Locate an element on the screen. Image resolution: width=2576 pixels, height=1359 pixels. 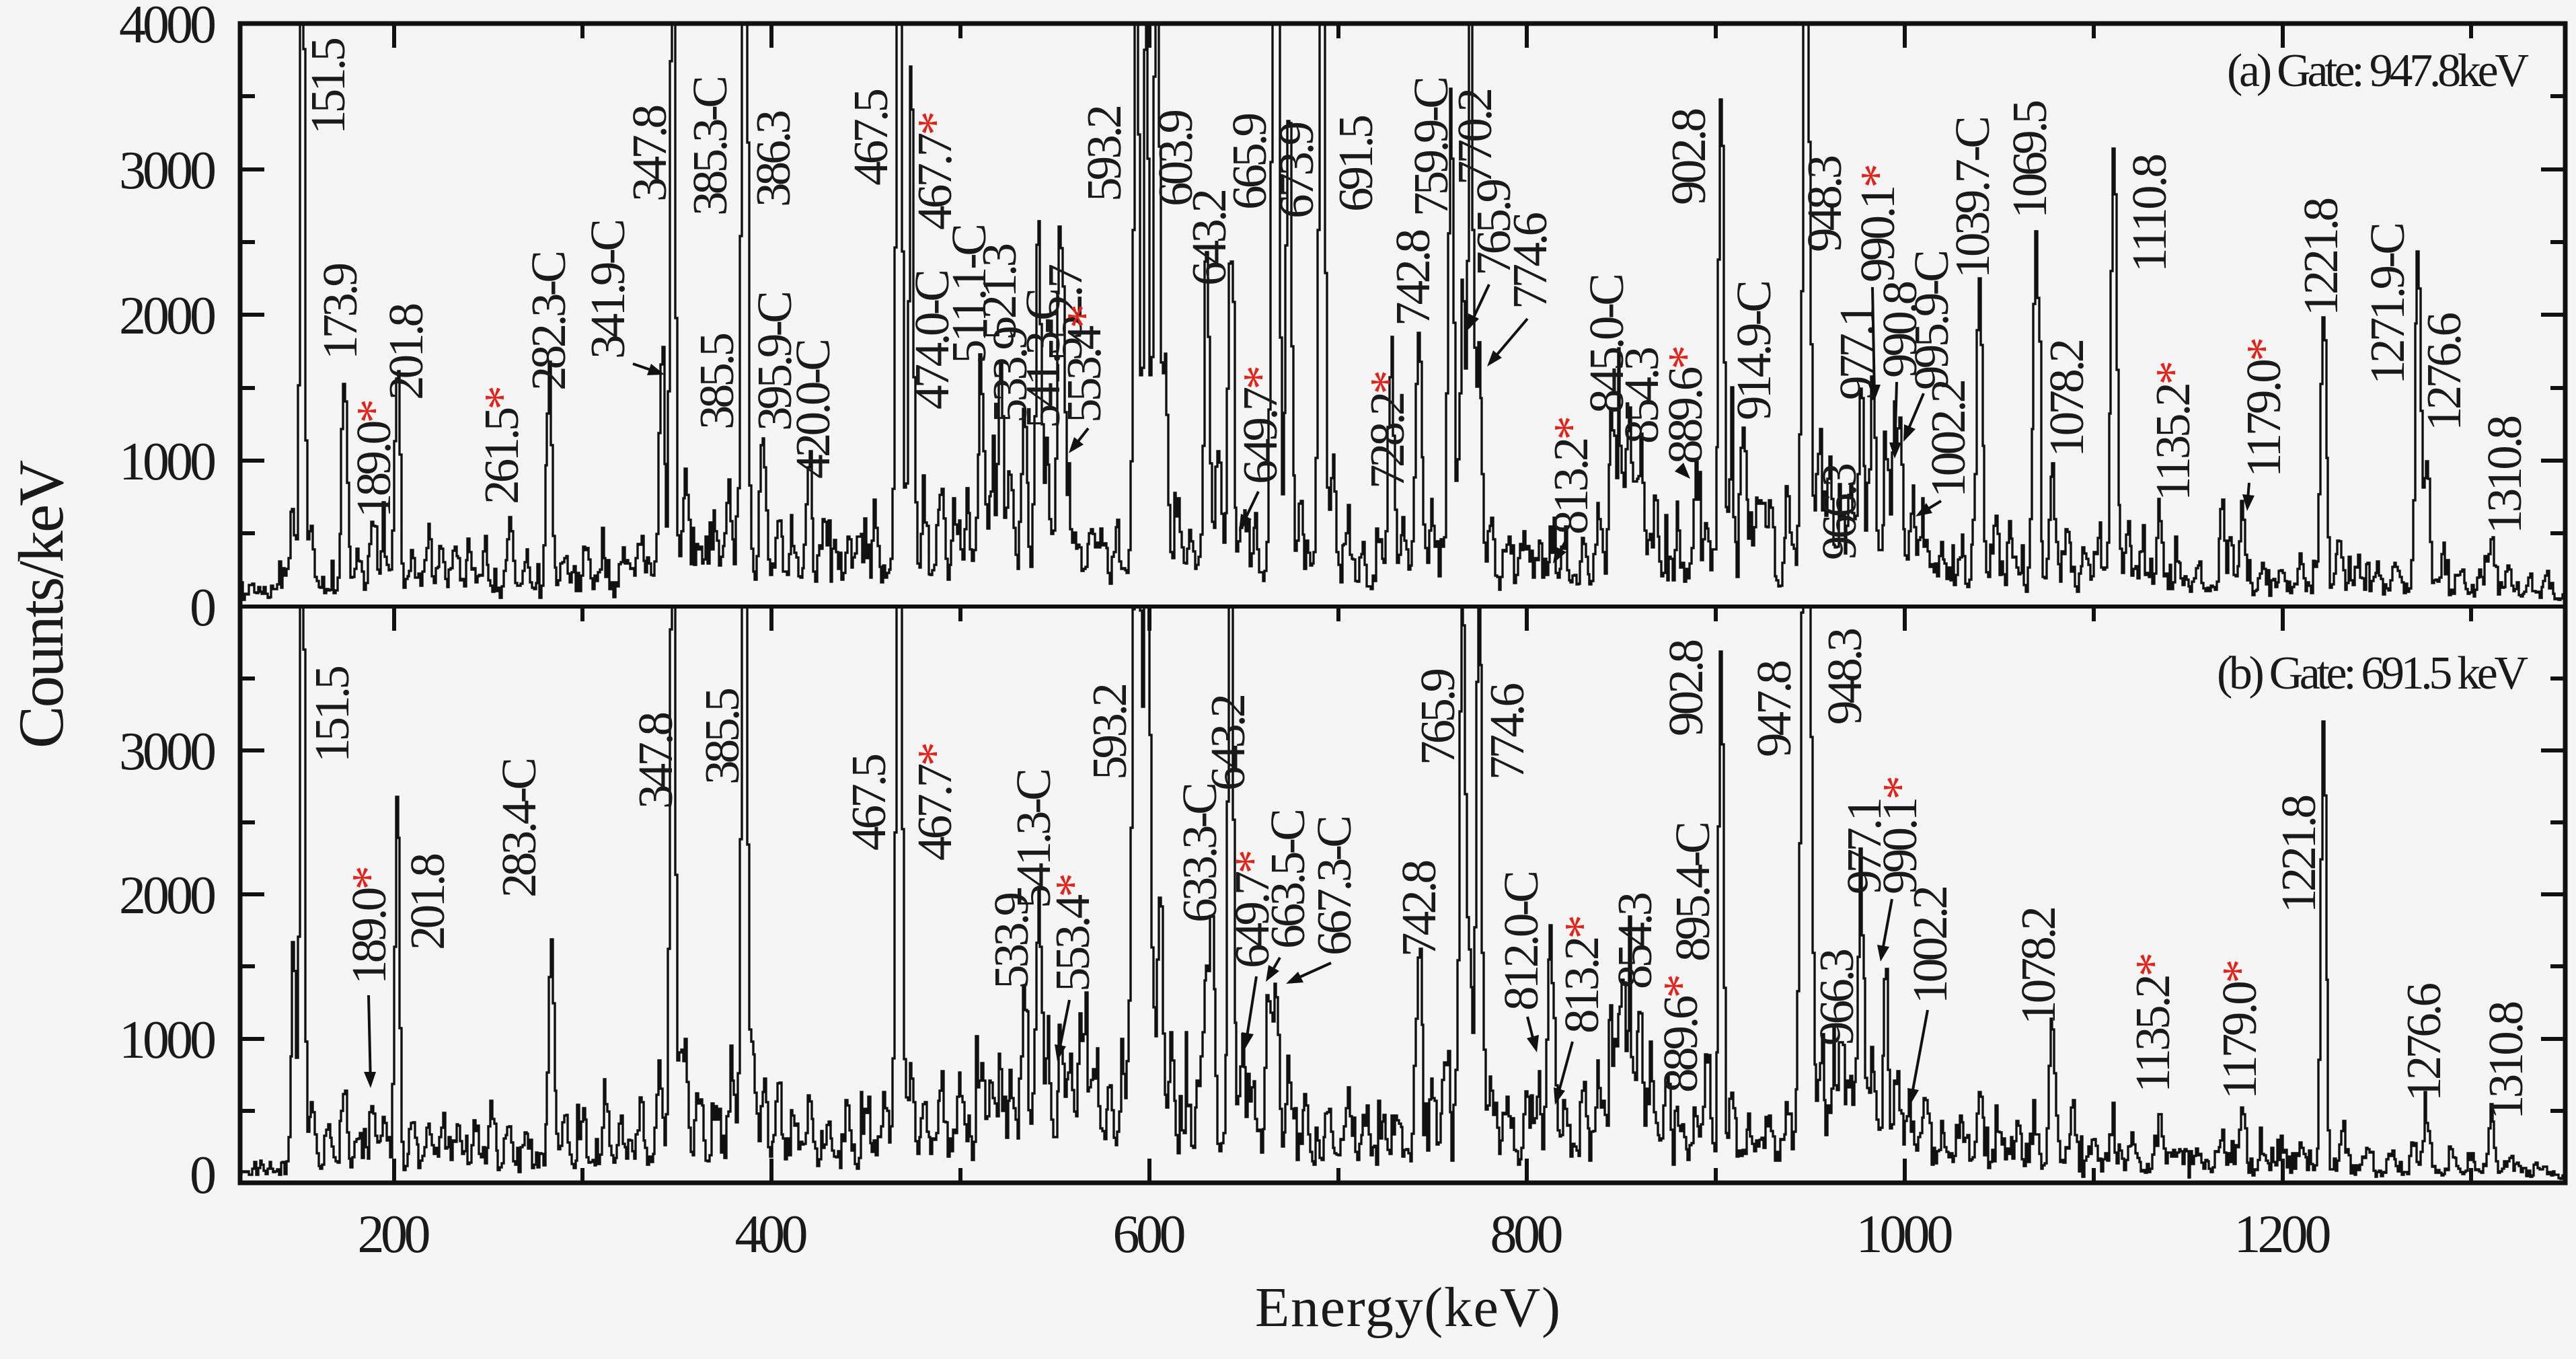
svg-text: 812.0-C is located at coordinates (1521, 940).